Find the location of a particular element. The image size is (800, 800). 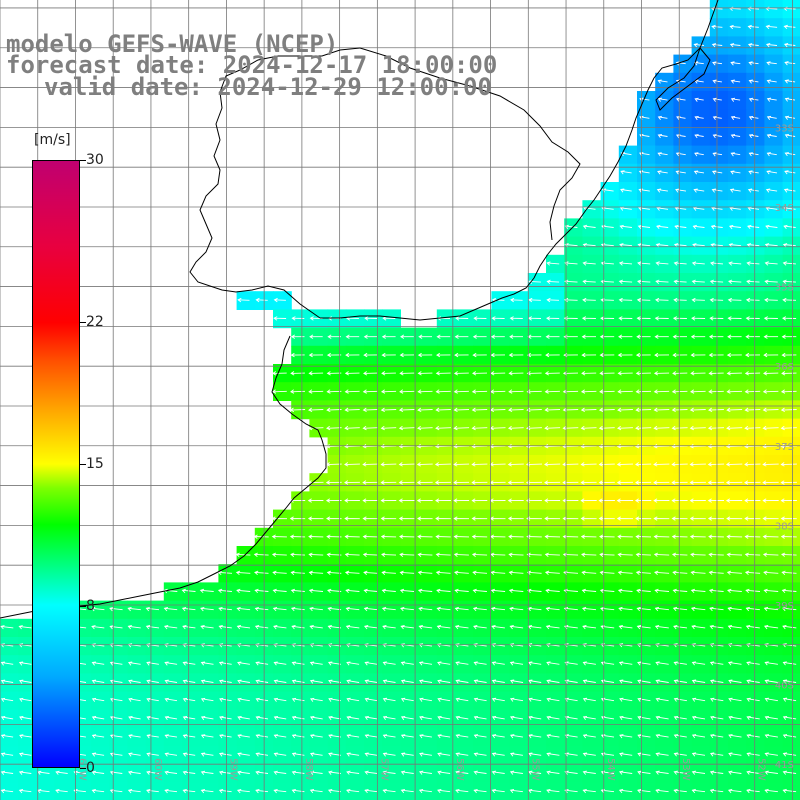

colorbar-tick-label: 22 is located at coordinates (95, 322).